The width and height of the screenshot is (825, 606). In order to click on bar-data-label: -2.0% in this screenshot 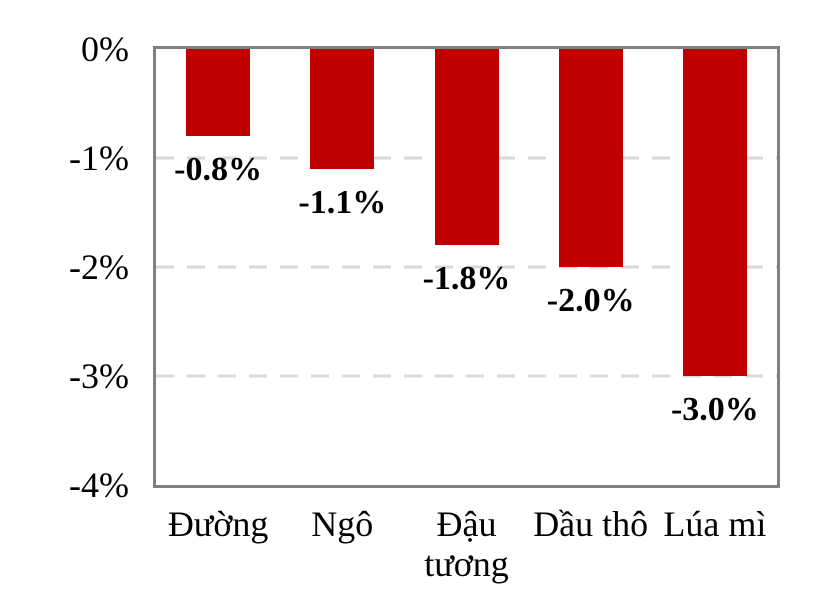, I will do `click(590, 300)`.